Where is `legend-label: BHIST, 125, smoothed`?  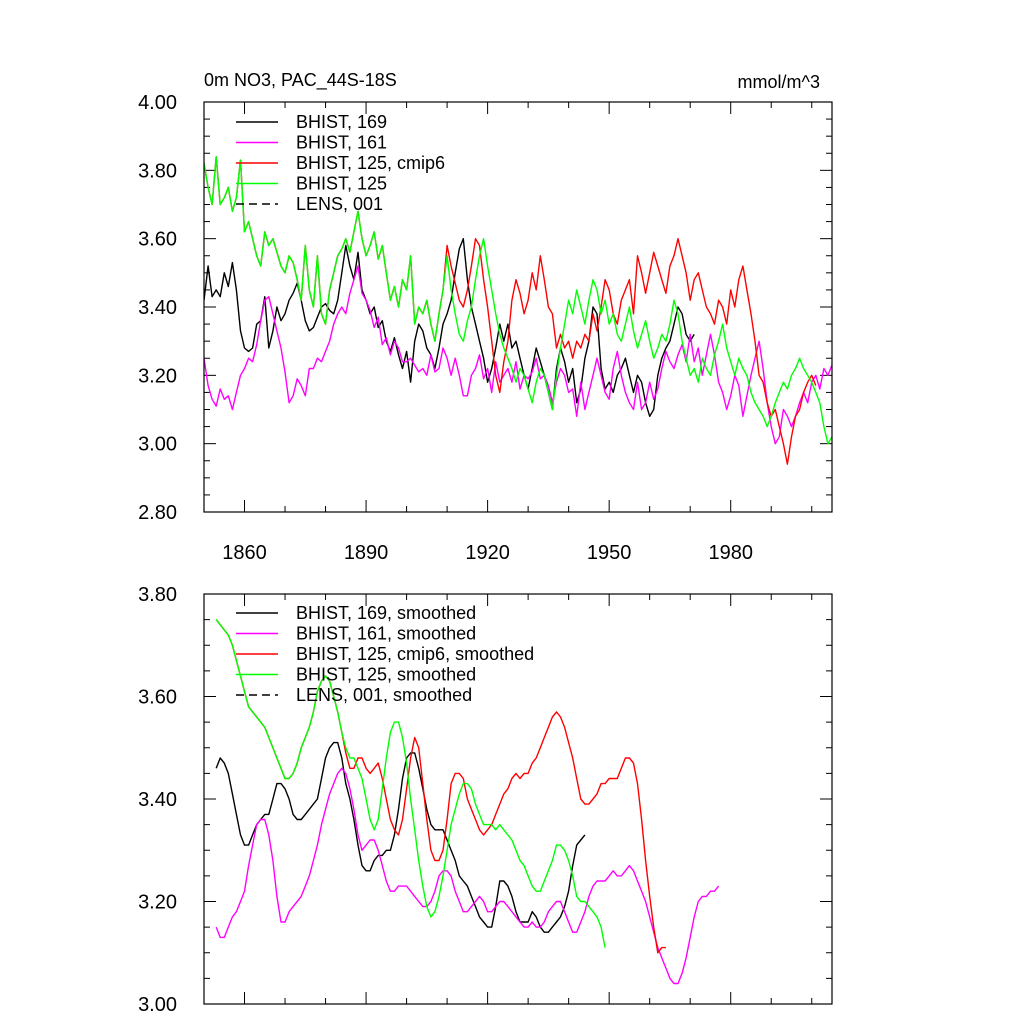
legend-label: BHIST, 125, smoothed is located at coordinates (386, 675).